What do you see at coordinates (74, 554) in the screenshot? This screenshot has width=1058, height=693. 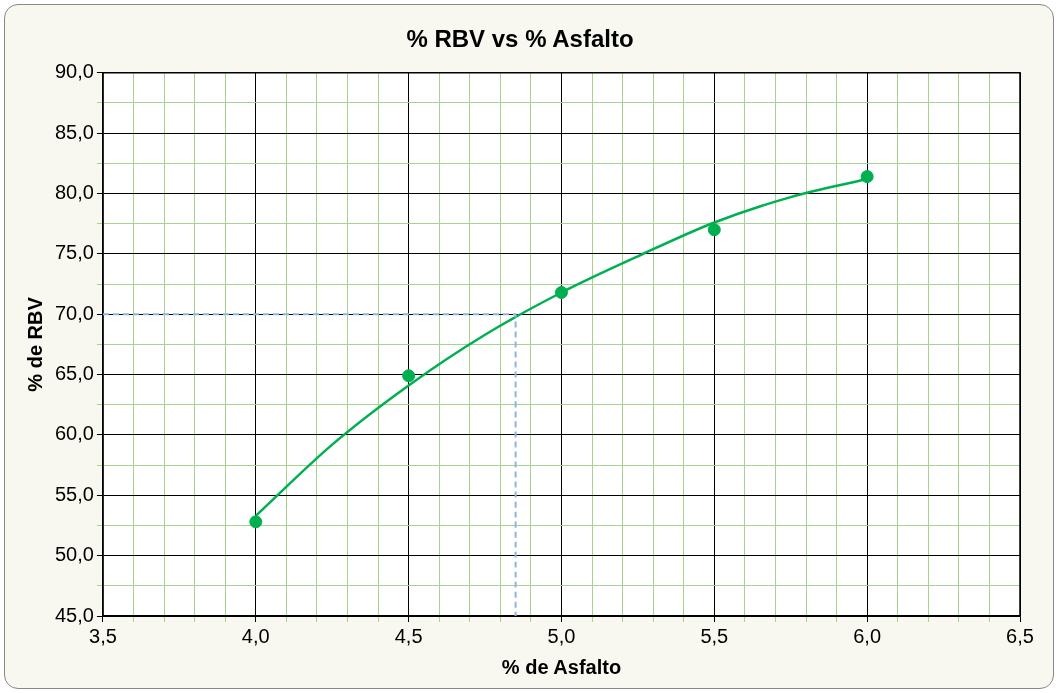 I see `y-tick-label: 50,0` at bounding box center [74, 554].